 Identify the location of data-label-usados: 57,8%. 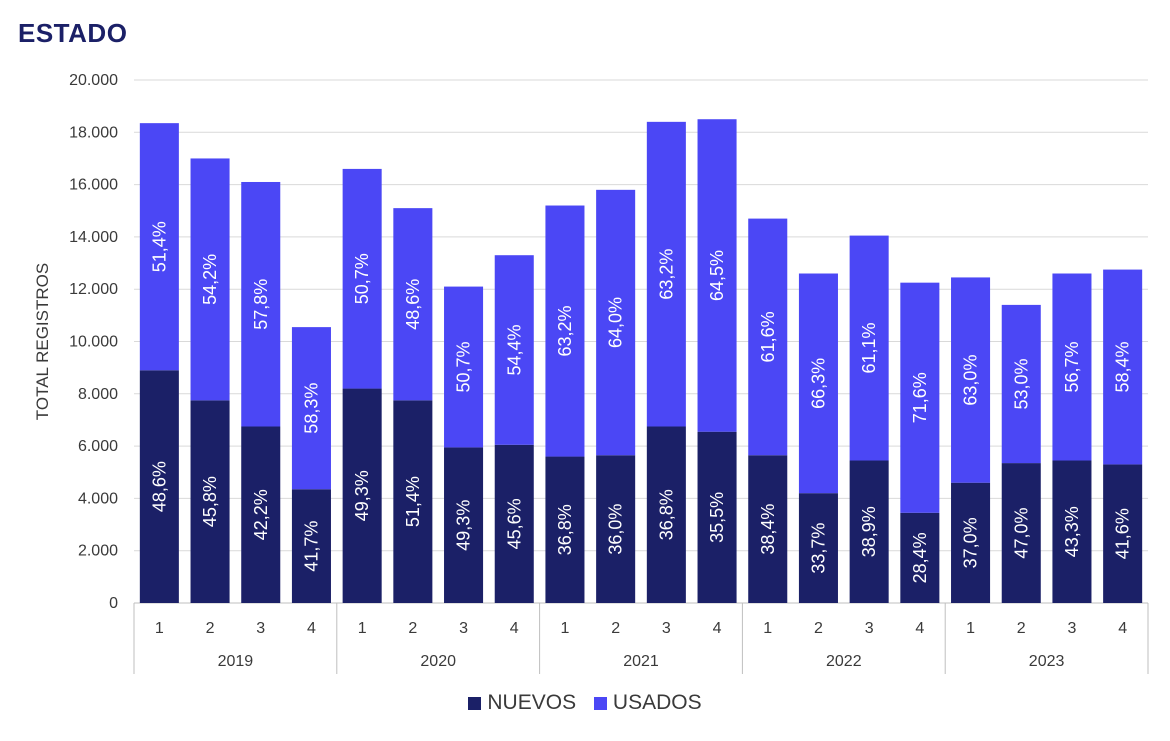
(261, 304).